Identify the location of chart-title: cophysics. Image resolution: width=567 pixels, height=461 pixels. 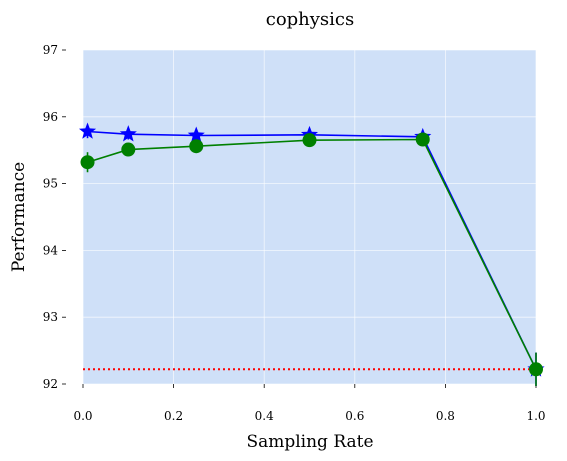
(310, 19).